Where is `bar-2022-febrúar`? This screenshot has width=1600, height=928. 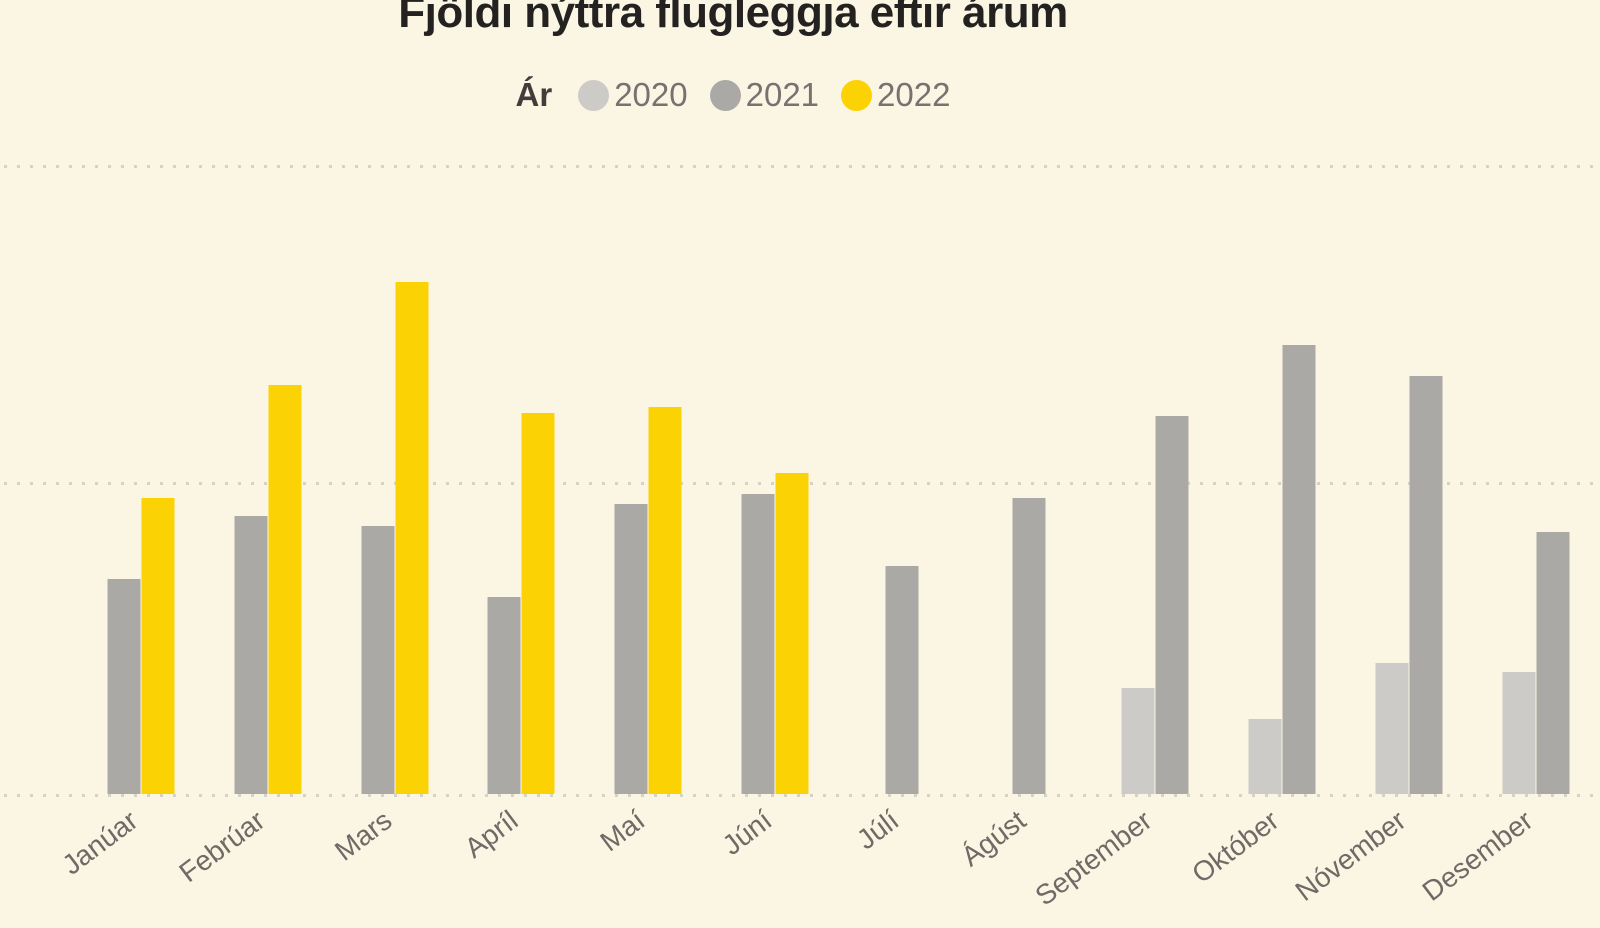
bar-2022-febrúar is located at coordinates (285, 589).